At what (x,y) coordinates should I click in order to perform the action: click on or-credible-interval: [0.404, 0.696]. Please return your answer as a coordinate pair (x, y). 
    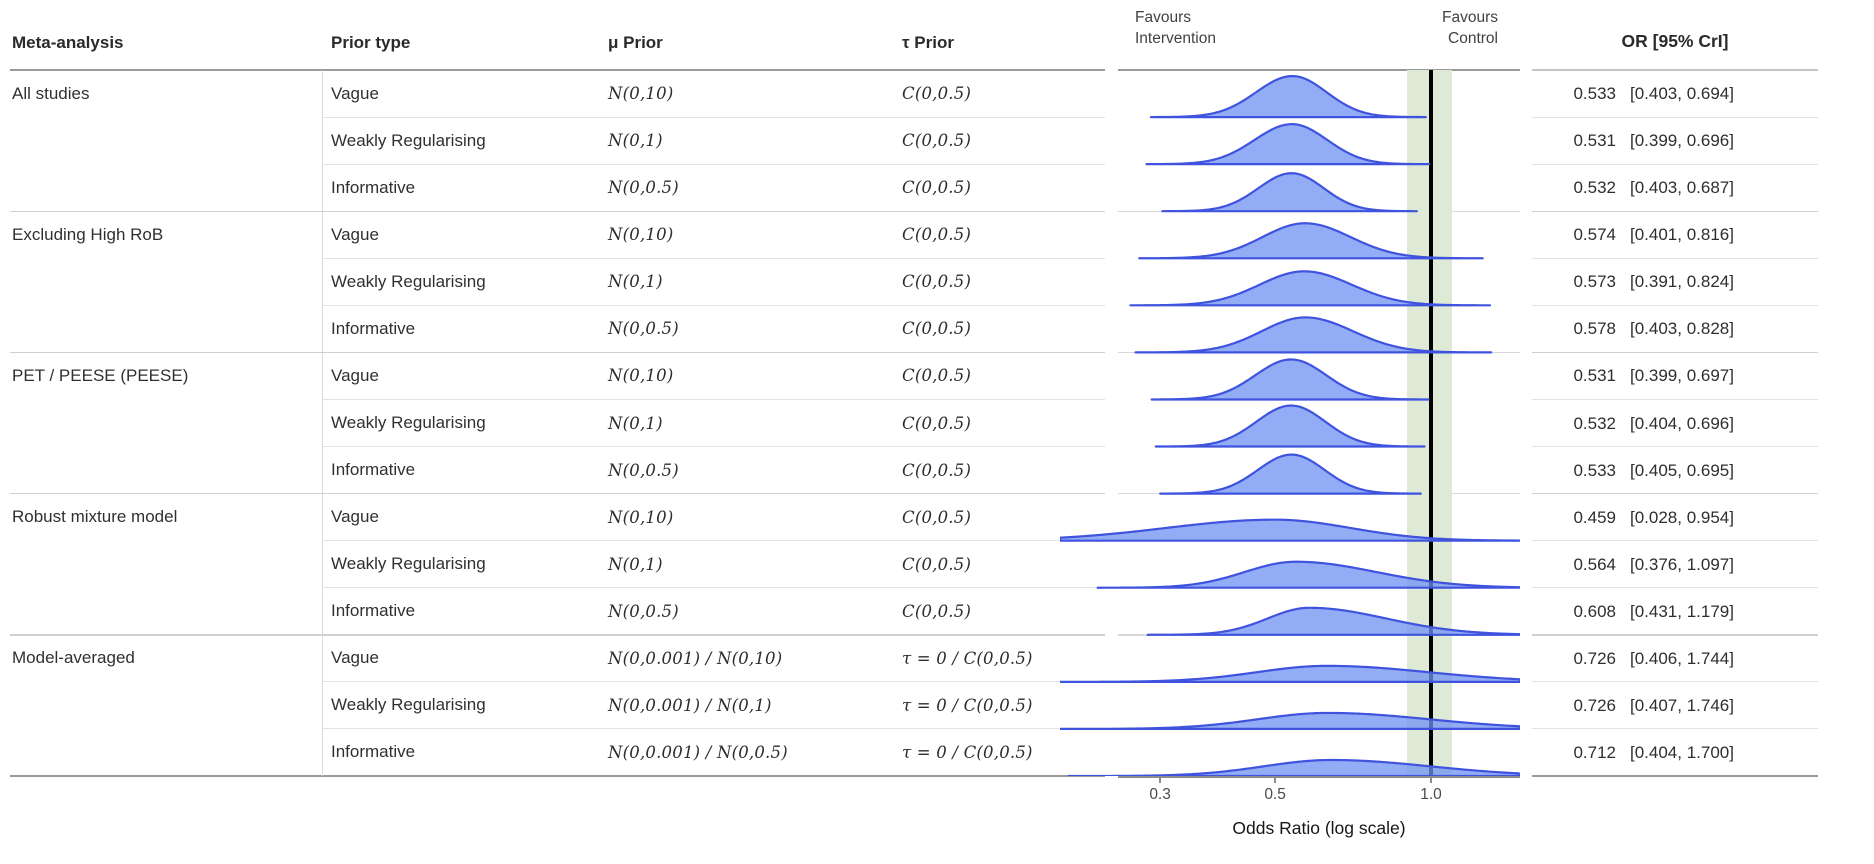
    Looking at the image, I should click on (1682, 423).